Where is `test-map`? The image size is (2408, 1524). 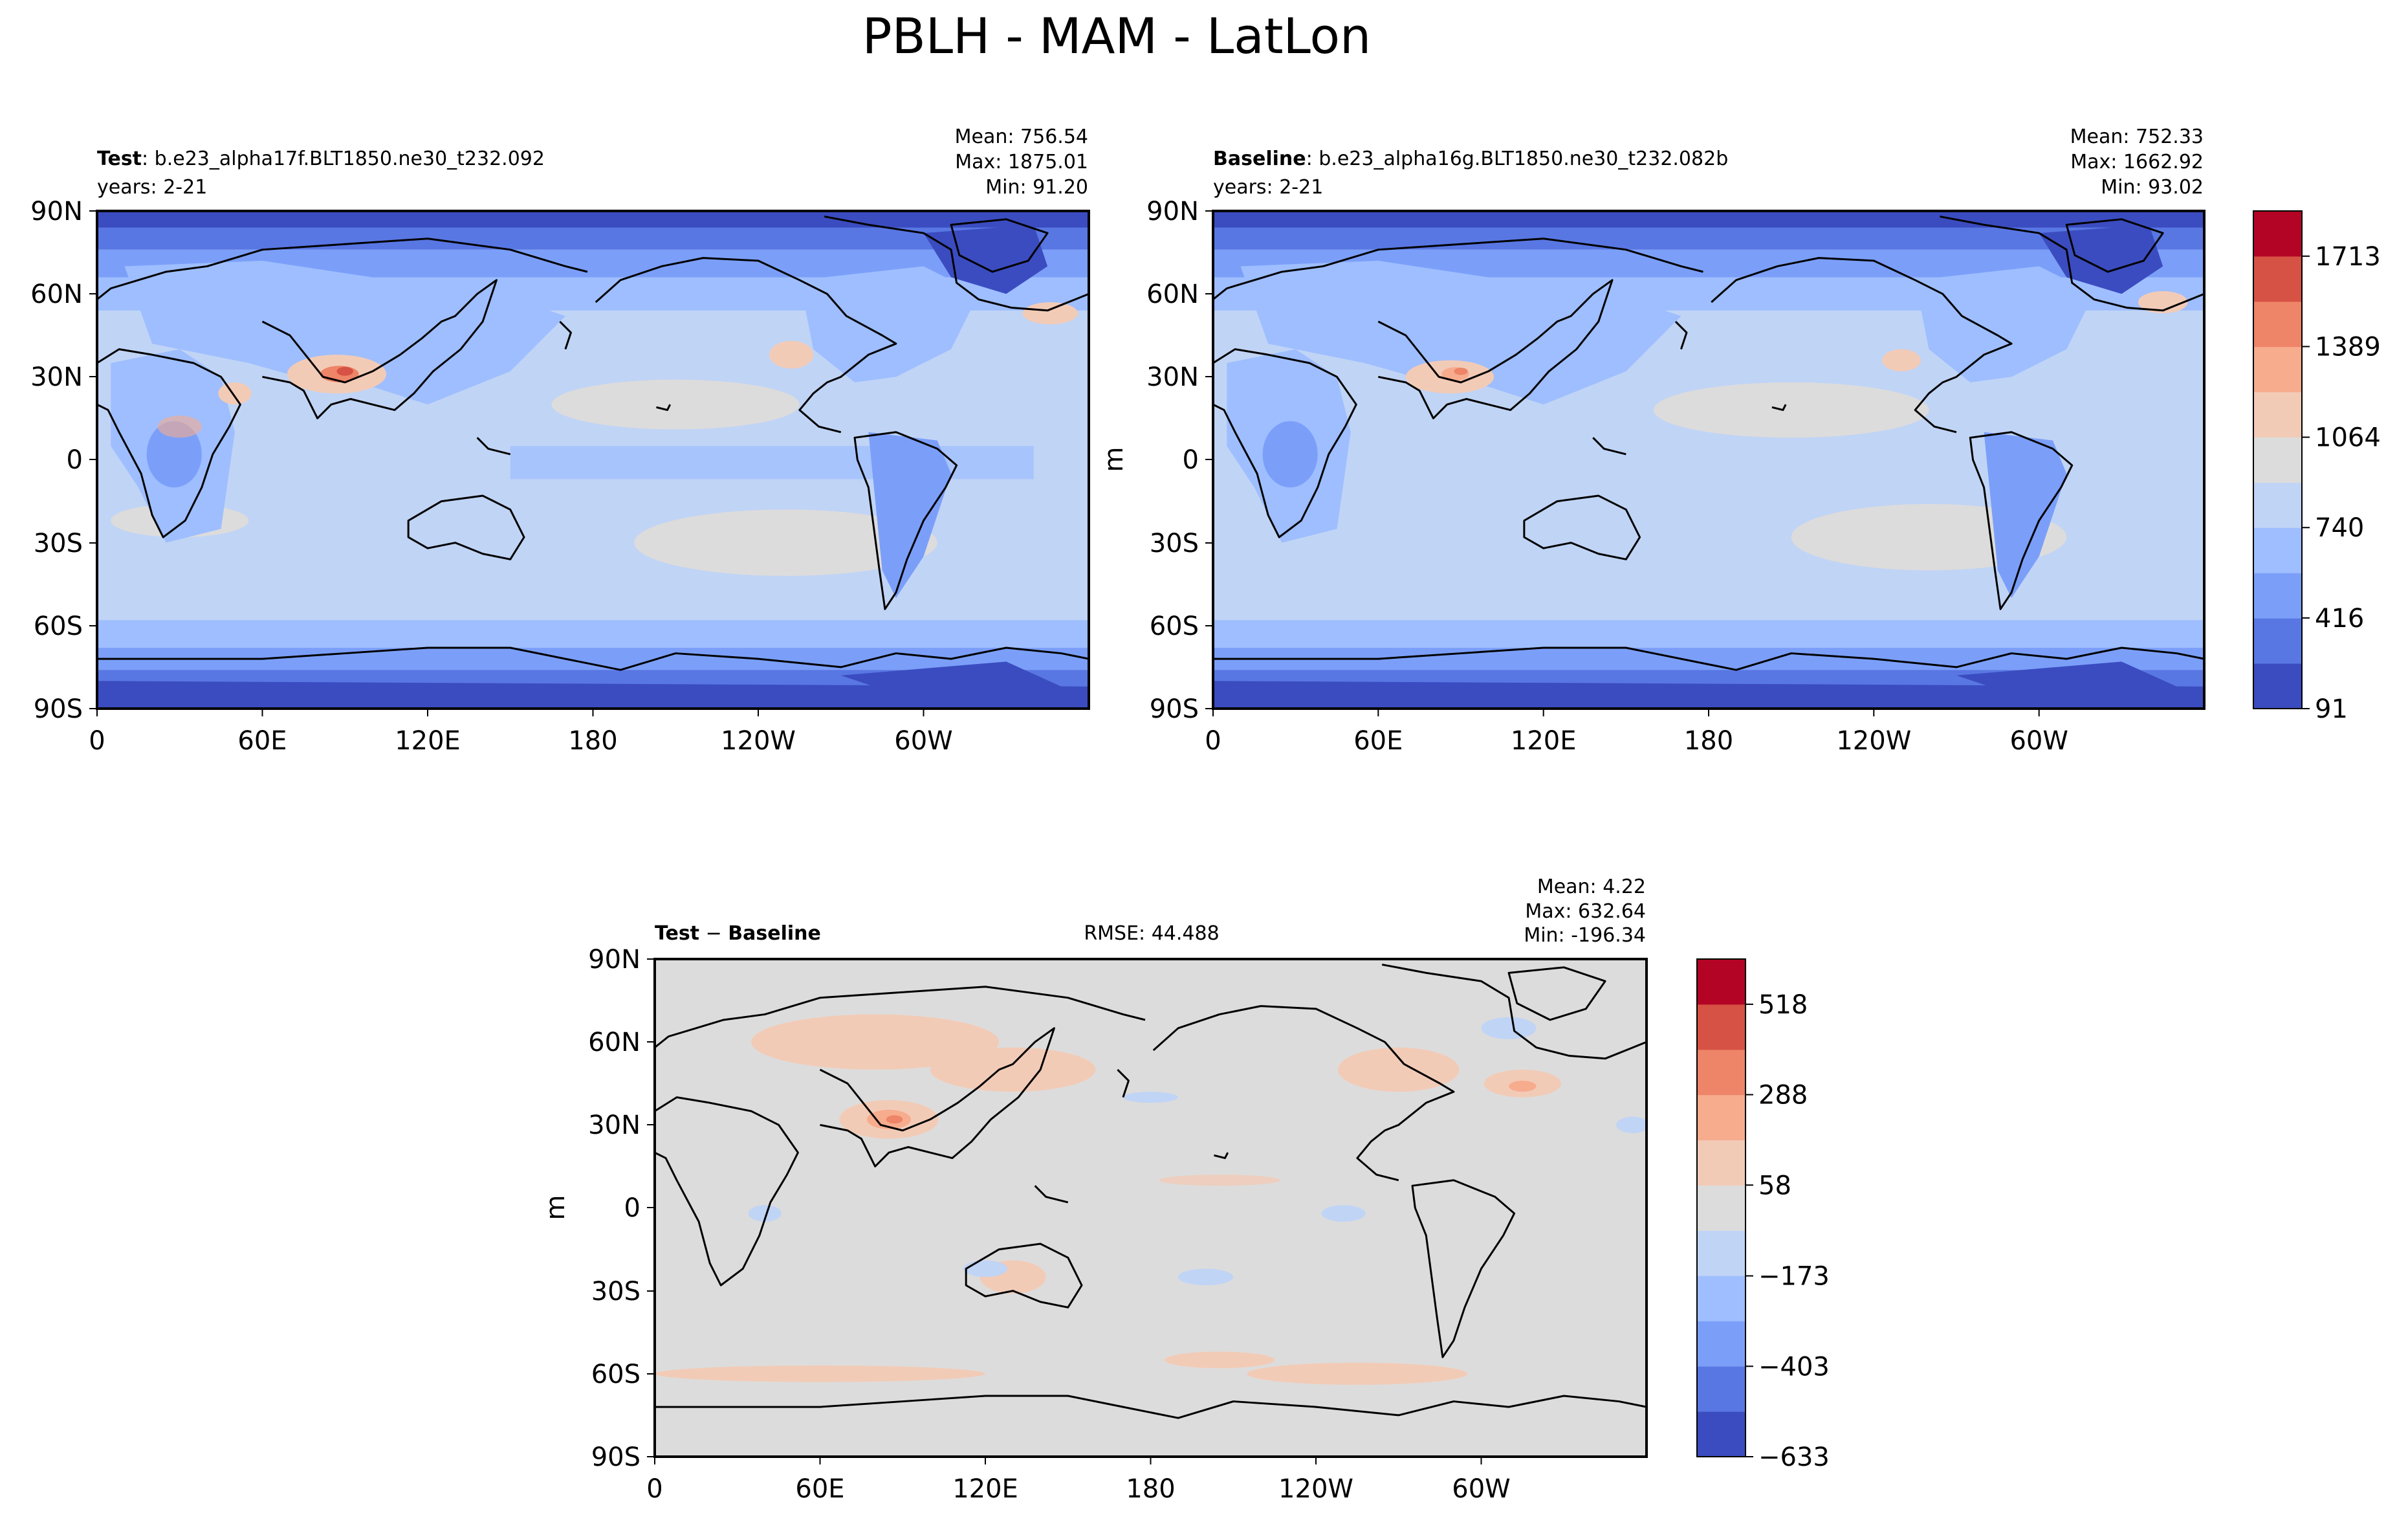
test-map is located at coordinates (593, 460).